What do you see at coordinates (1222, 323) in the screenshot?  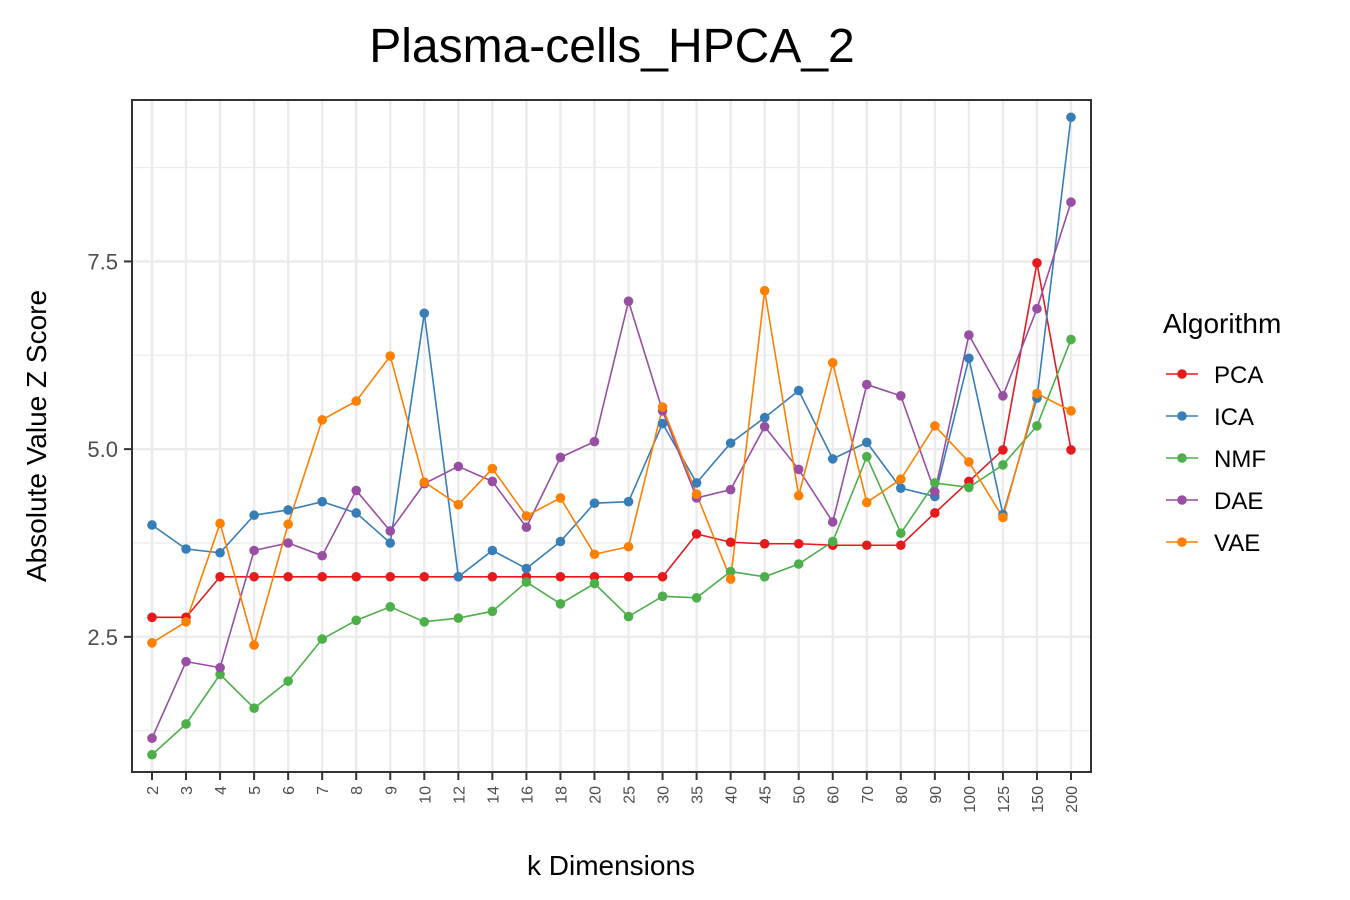 I see `legend-title: Algorithm` at bounding box center [1222, 323].